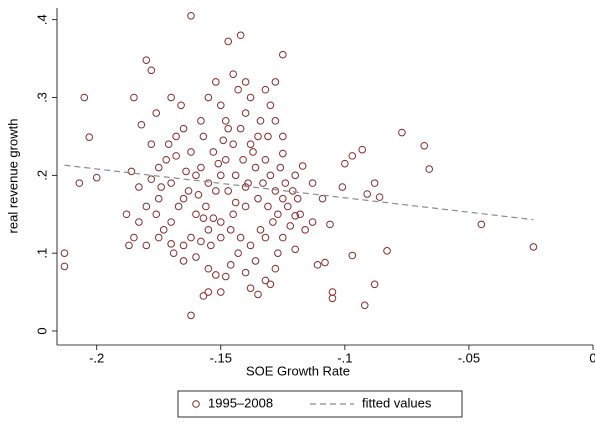  I want to click on y-tick-label: .1, so click(41, 253).